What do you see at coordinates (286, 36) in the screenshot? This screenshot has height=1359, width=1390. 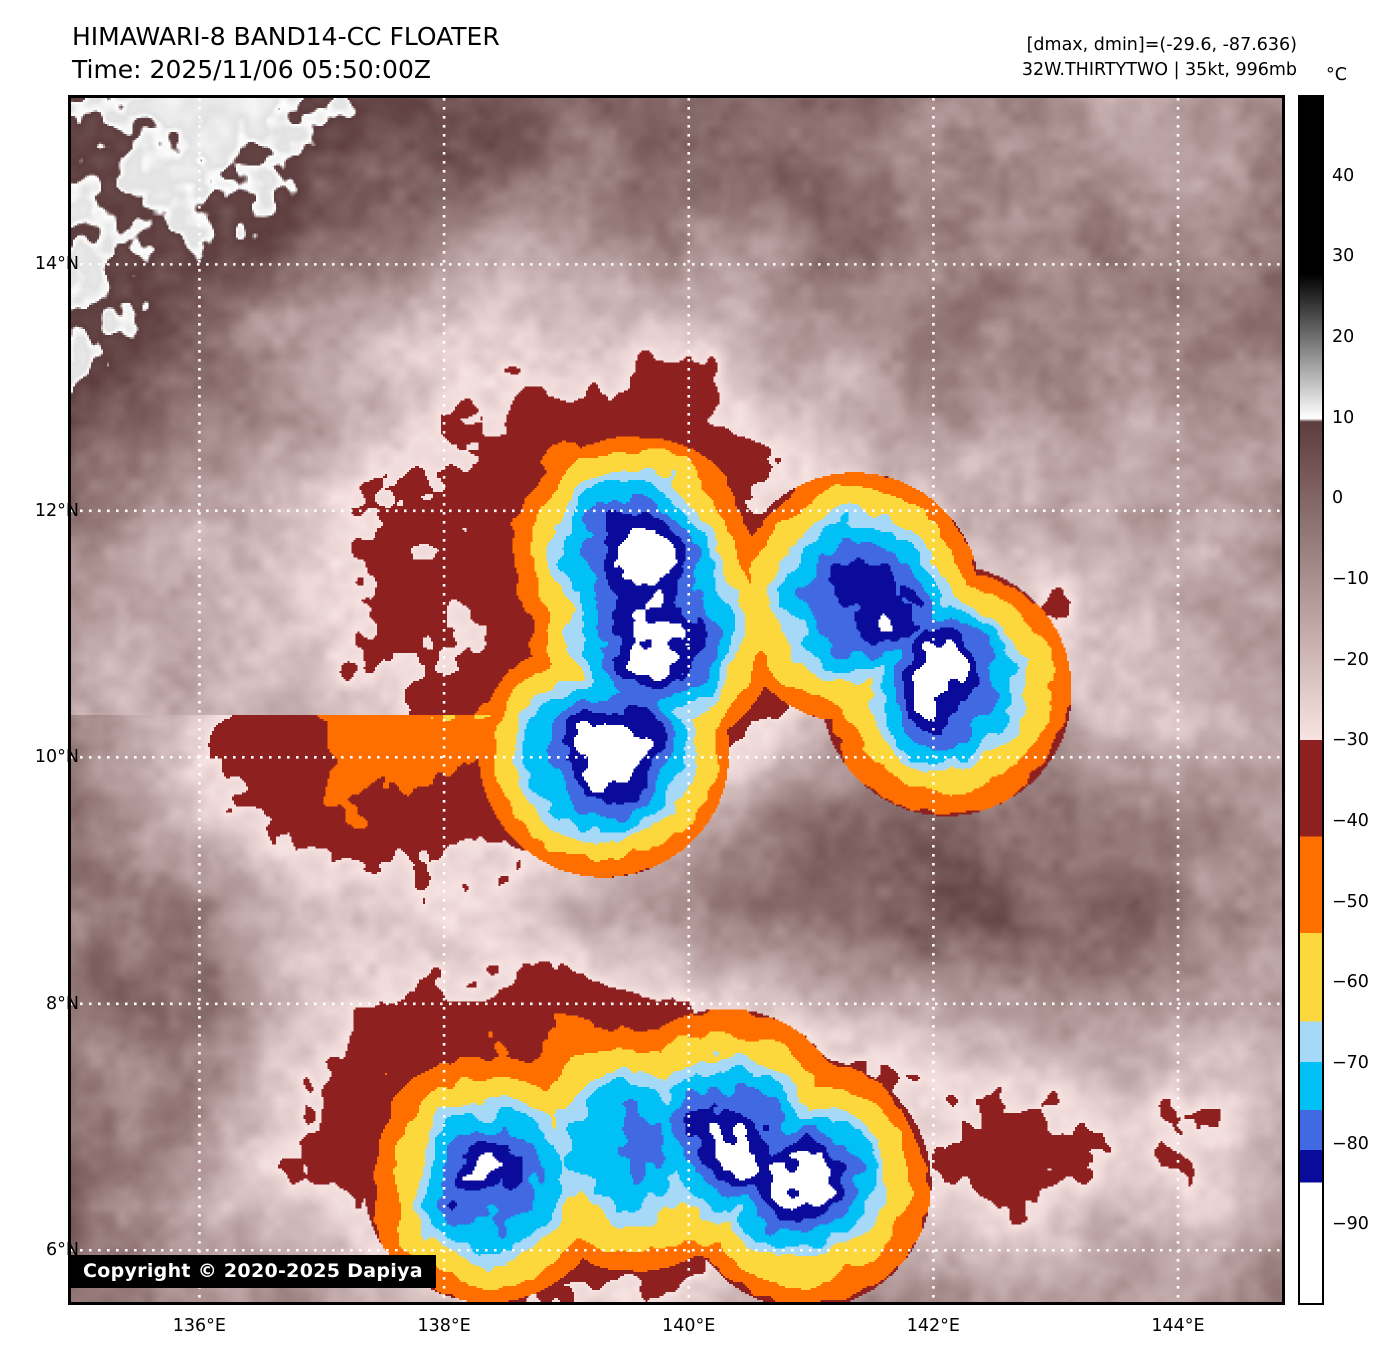 I see `page-title: HIMAWARI-8 BAND14-CC FLOATER` at bounding box center [286, 36].